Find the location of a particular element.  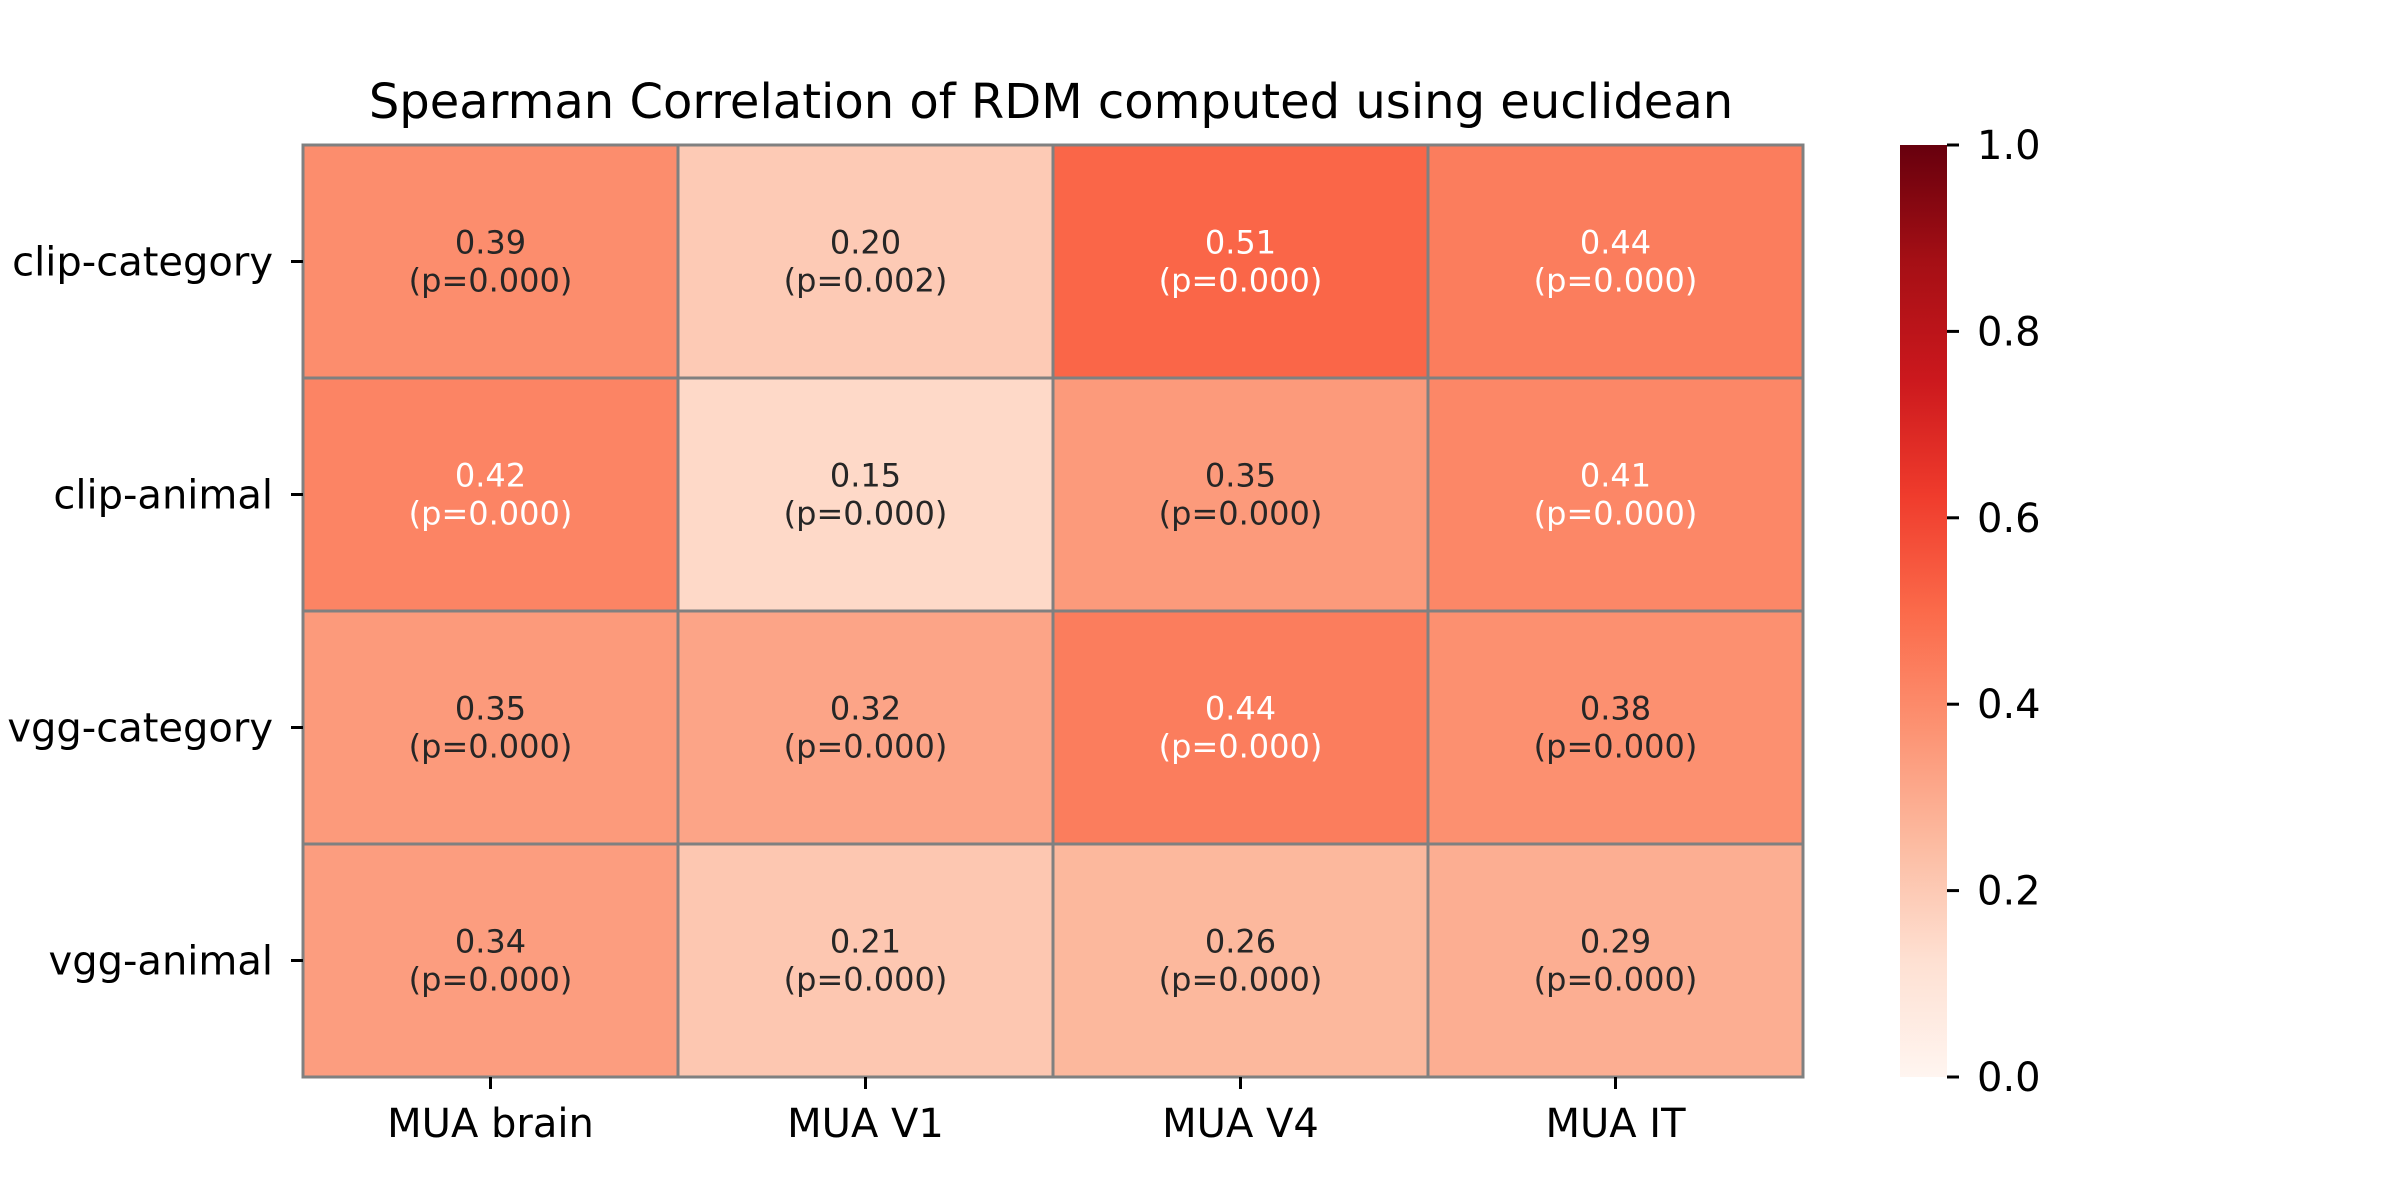

x-tick-label: MUA V4 is located at coordinates (1240, 1124).